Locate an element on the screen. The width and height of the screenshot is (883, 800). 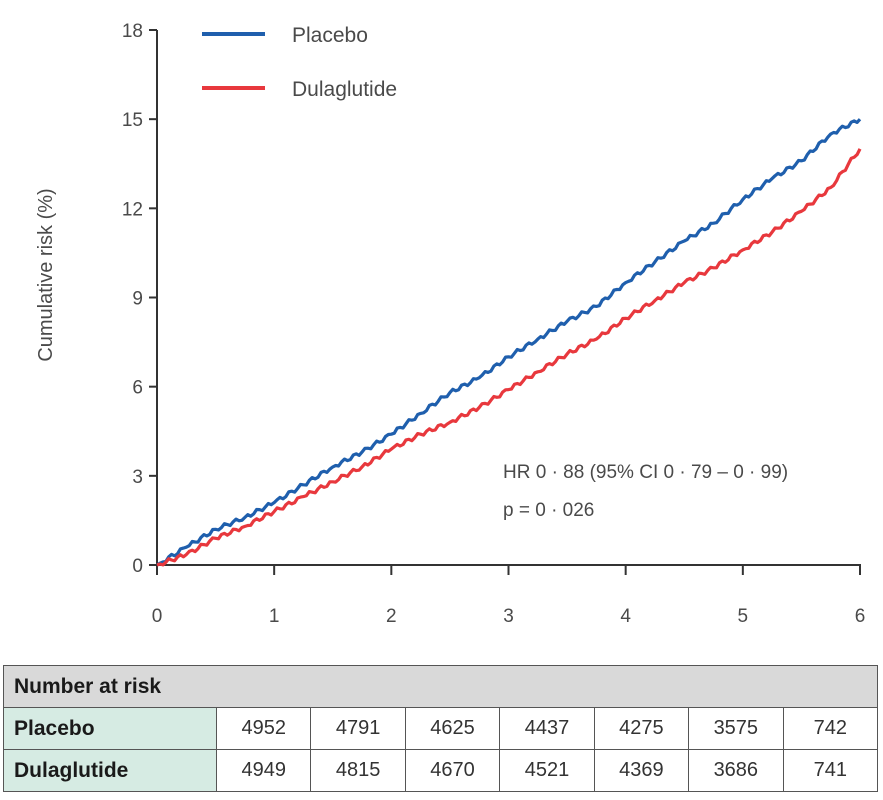
risk-table-header-row: Number at risk is located at coordinates (440, 686).